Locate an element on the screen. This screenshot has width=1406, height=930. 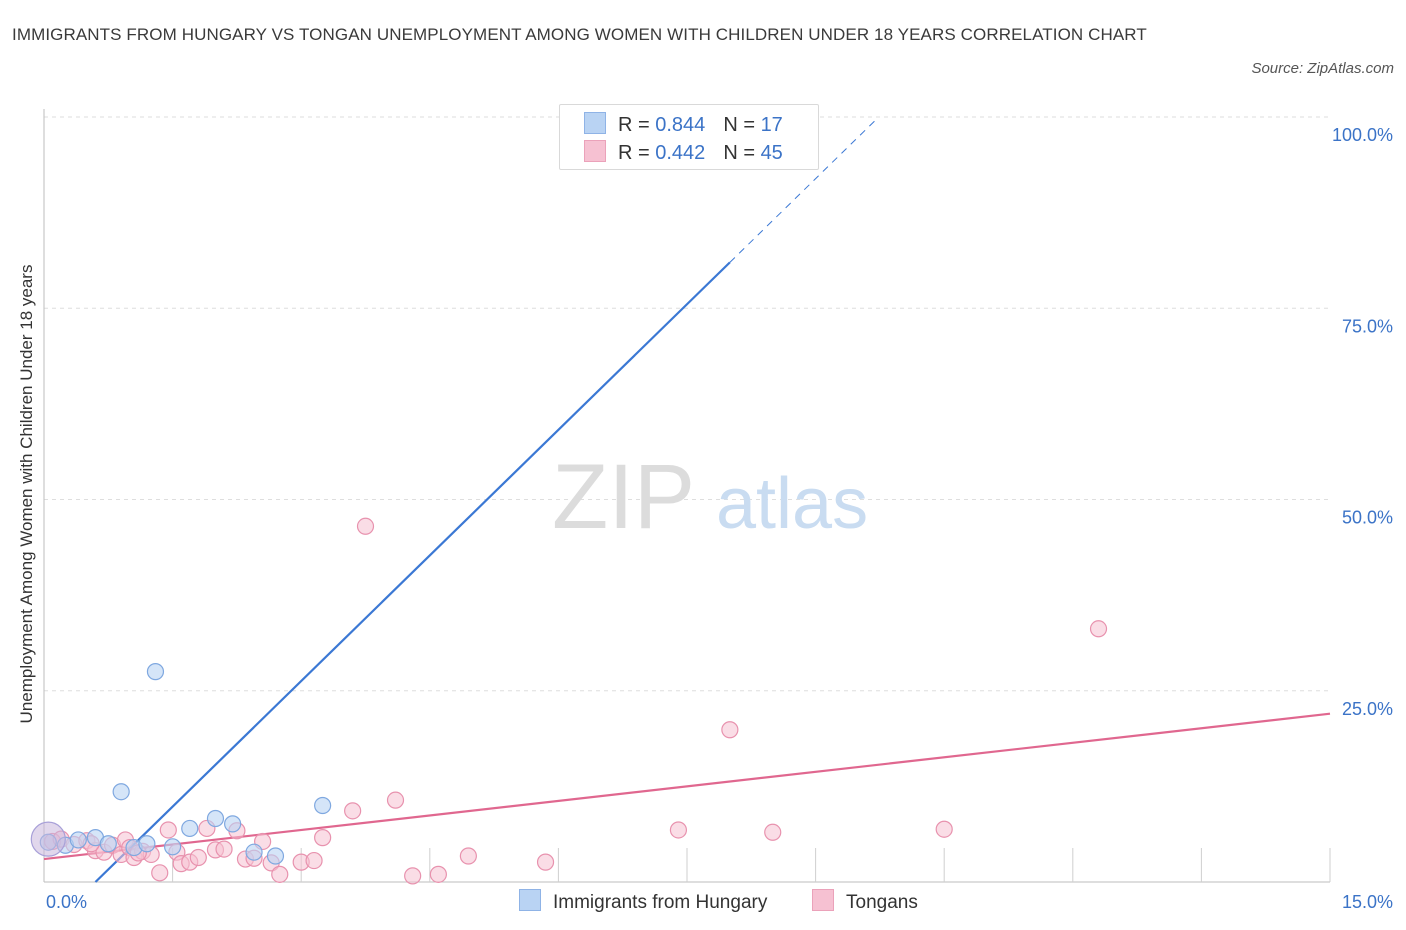
trend-line-hungary-extension is located at coordinates (802, 191).